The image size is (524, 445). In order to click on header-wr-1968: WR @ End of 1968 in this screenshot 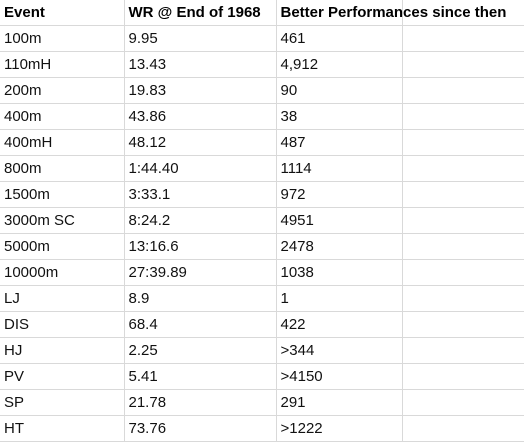, I will do `click(200, 13)`.